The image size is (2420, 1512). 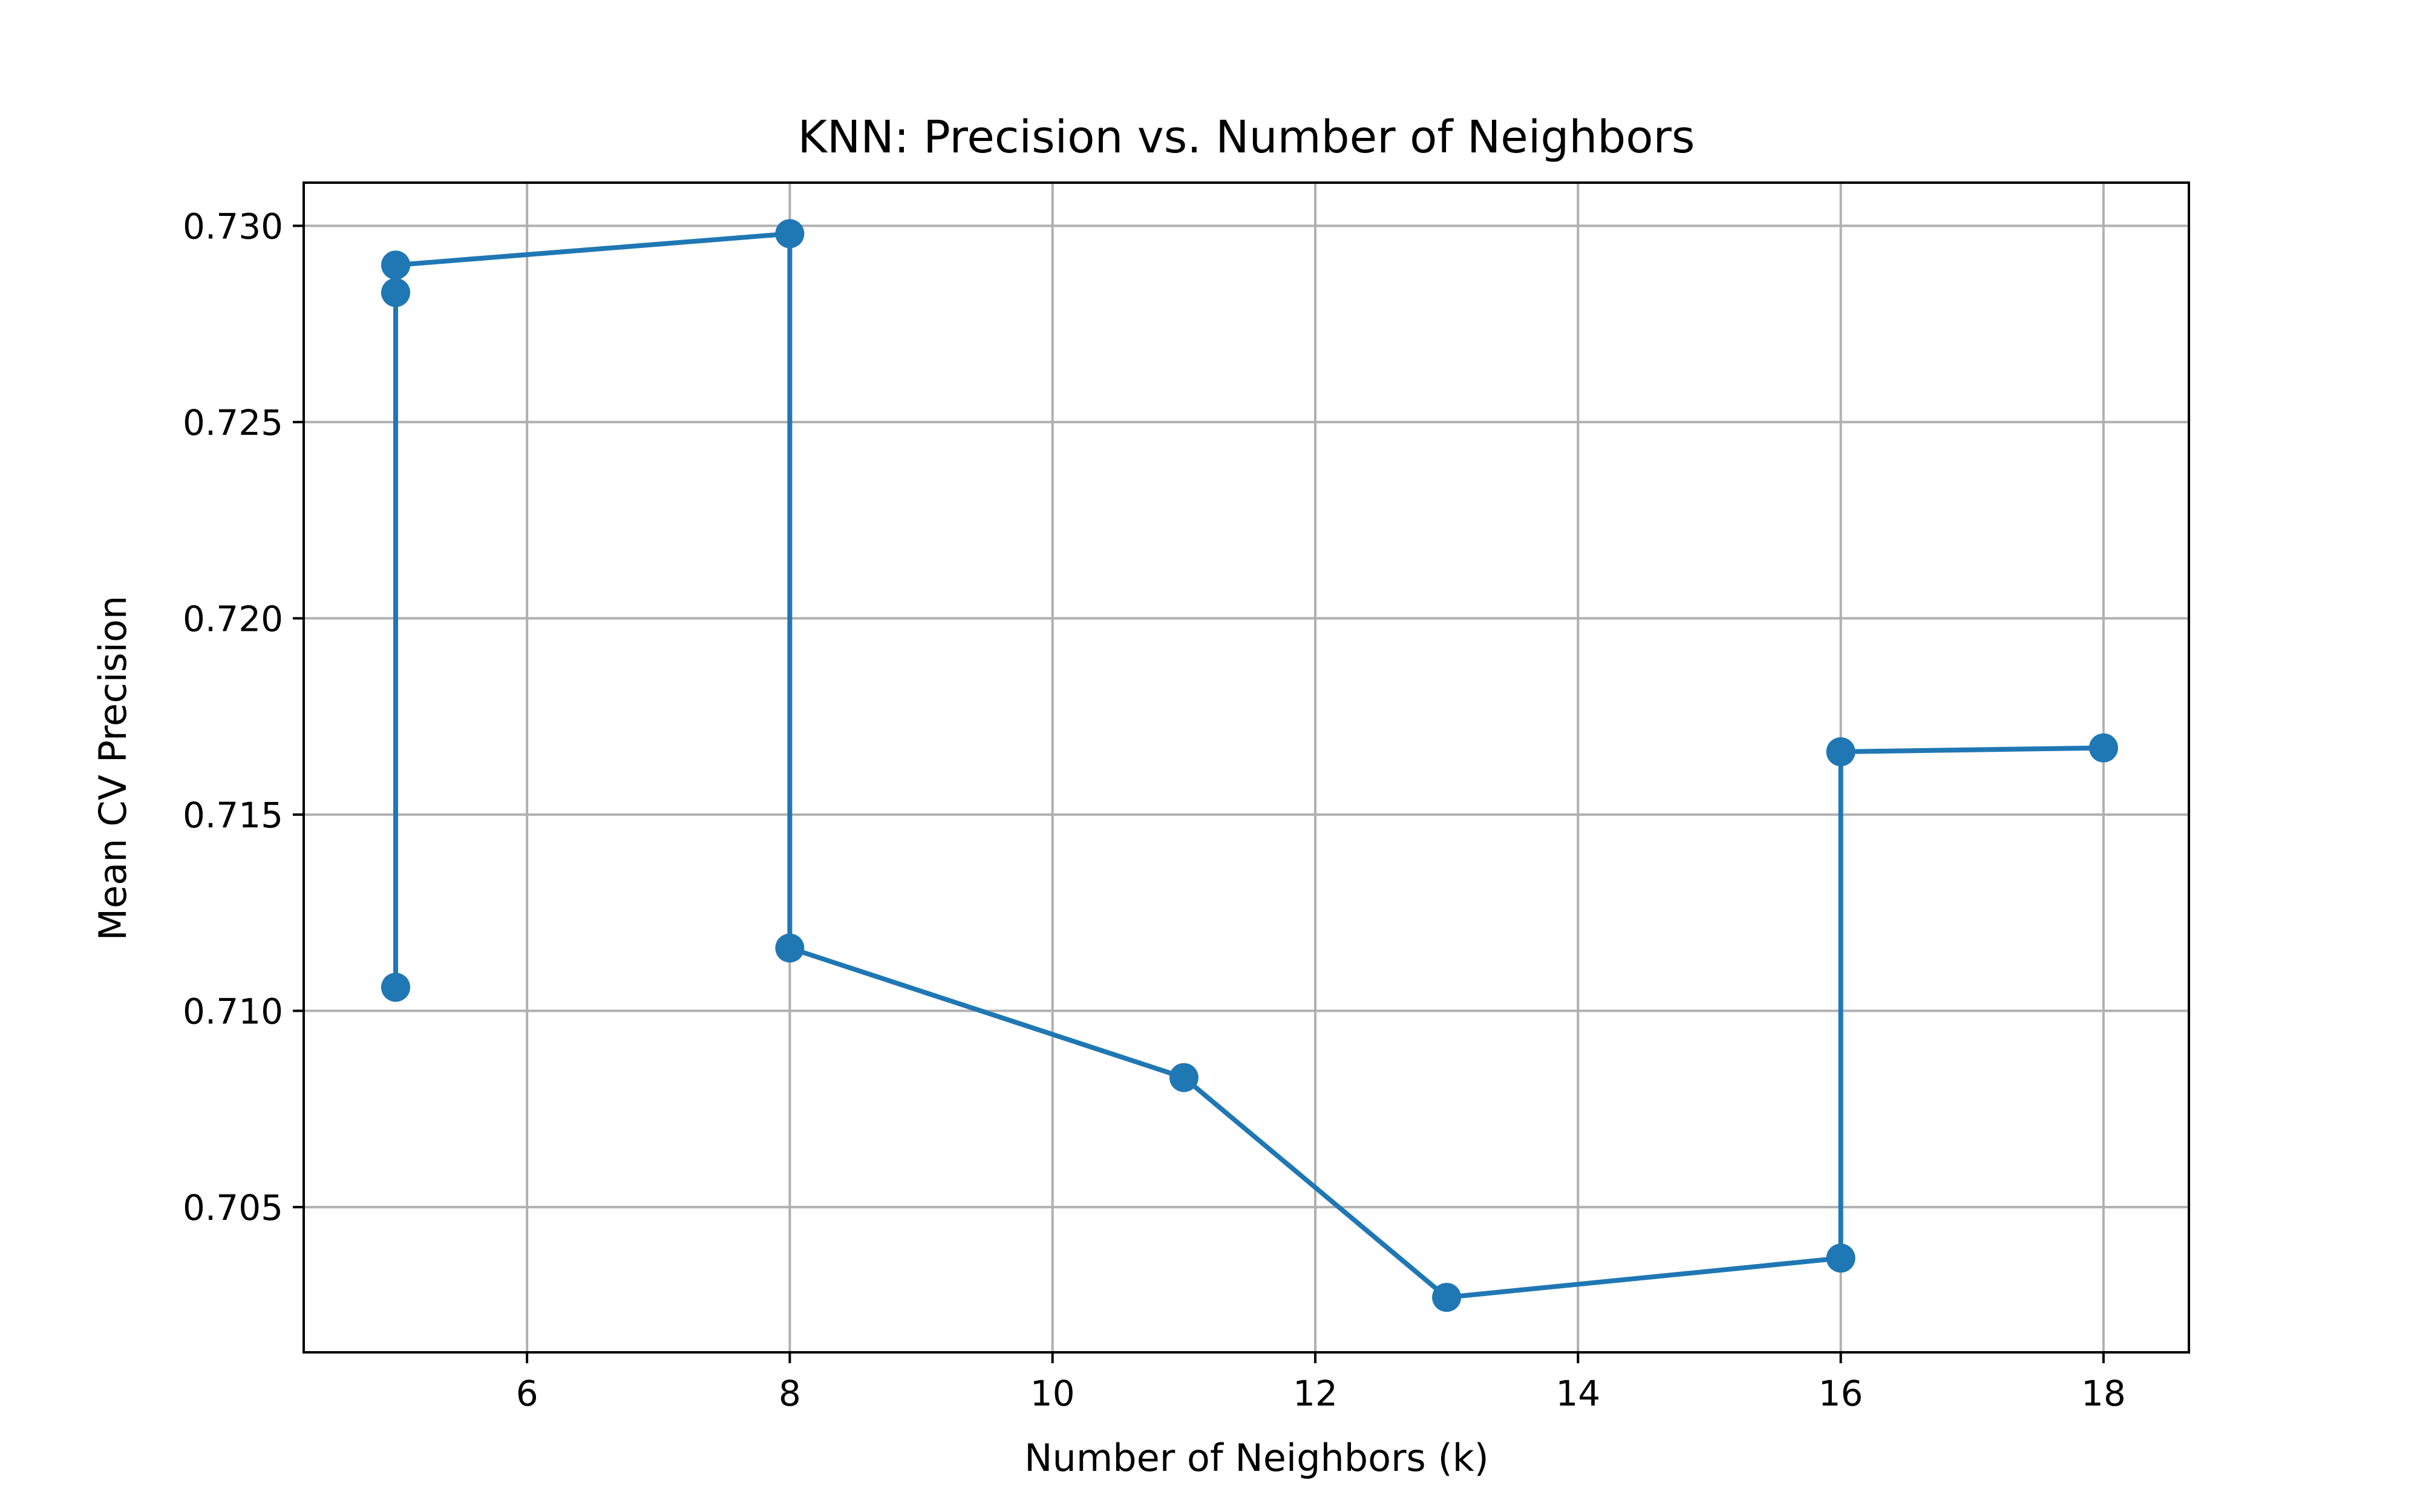 I want to click on y-axis-label: Mean CV Precision, so click(x=113, y=768).